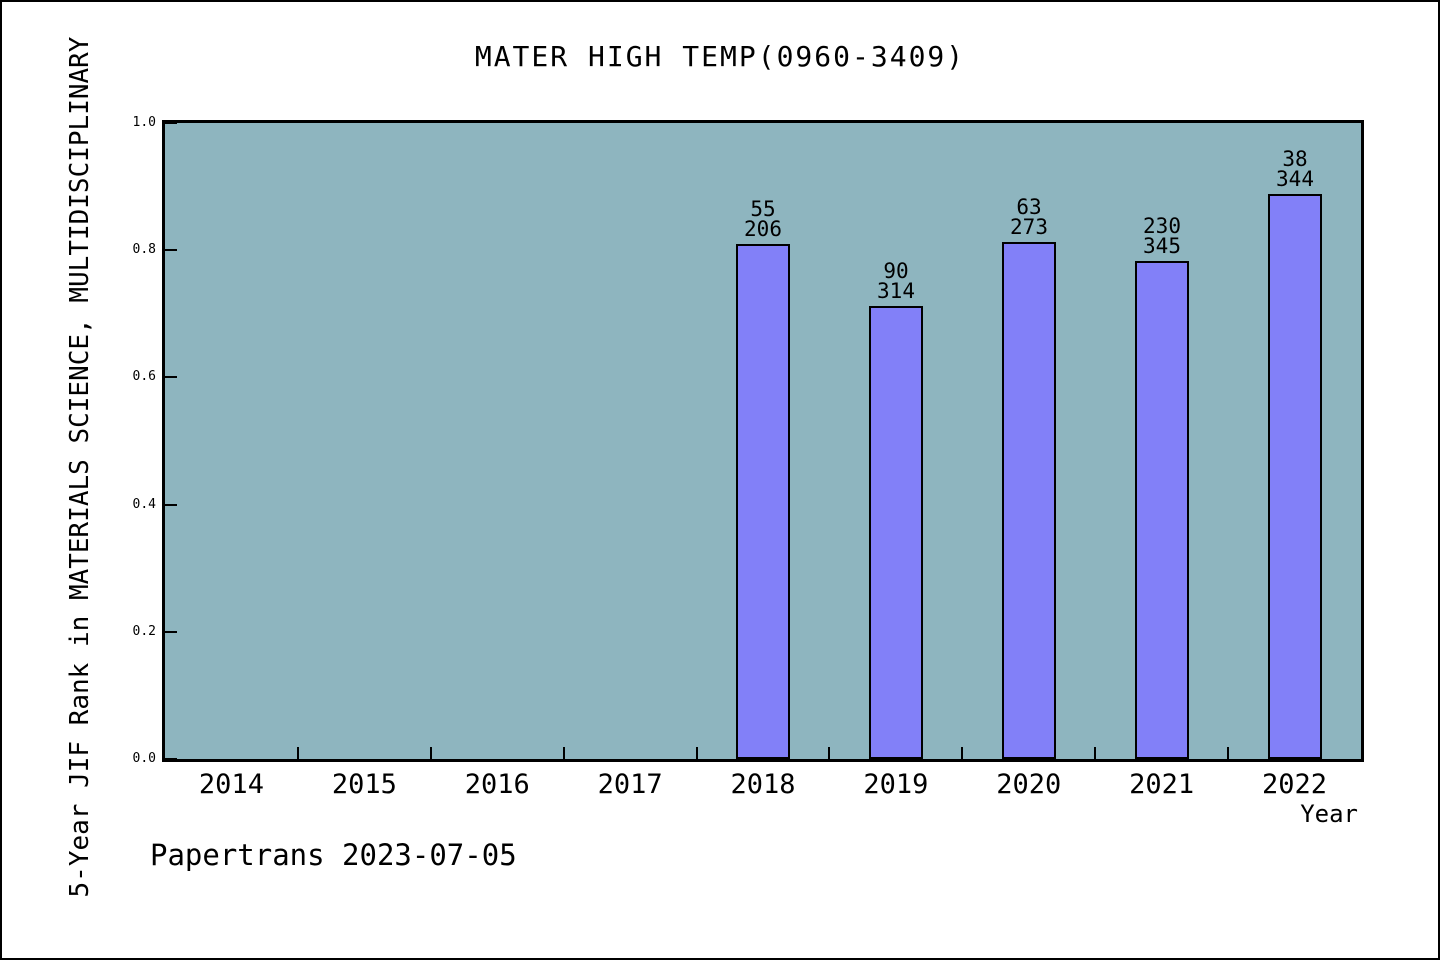  What do you see at coordinates (171, 250) in the screenshot?
I see `y-tick-mark-0.8` at bounding box center [171, 250].